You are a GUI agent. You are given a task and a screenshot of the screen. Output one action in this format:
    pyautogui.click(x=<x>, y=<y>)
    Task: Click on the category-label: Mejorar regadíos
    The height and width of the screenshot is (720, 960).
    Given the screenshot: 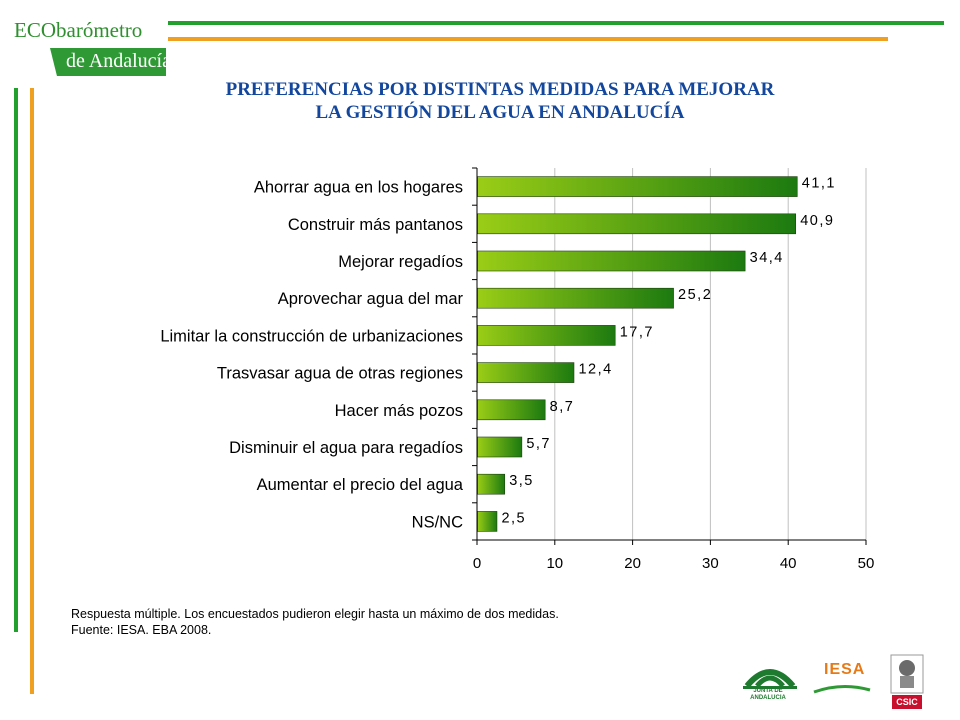 What is the action you would take?
    pyautogui.click(x=400, y=262)
    